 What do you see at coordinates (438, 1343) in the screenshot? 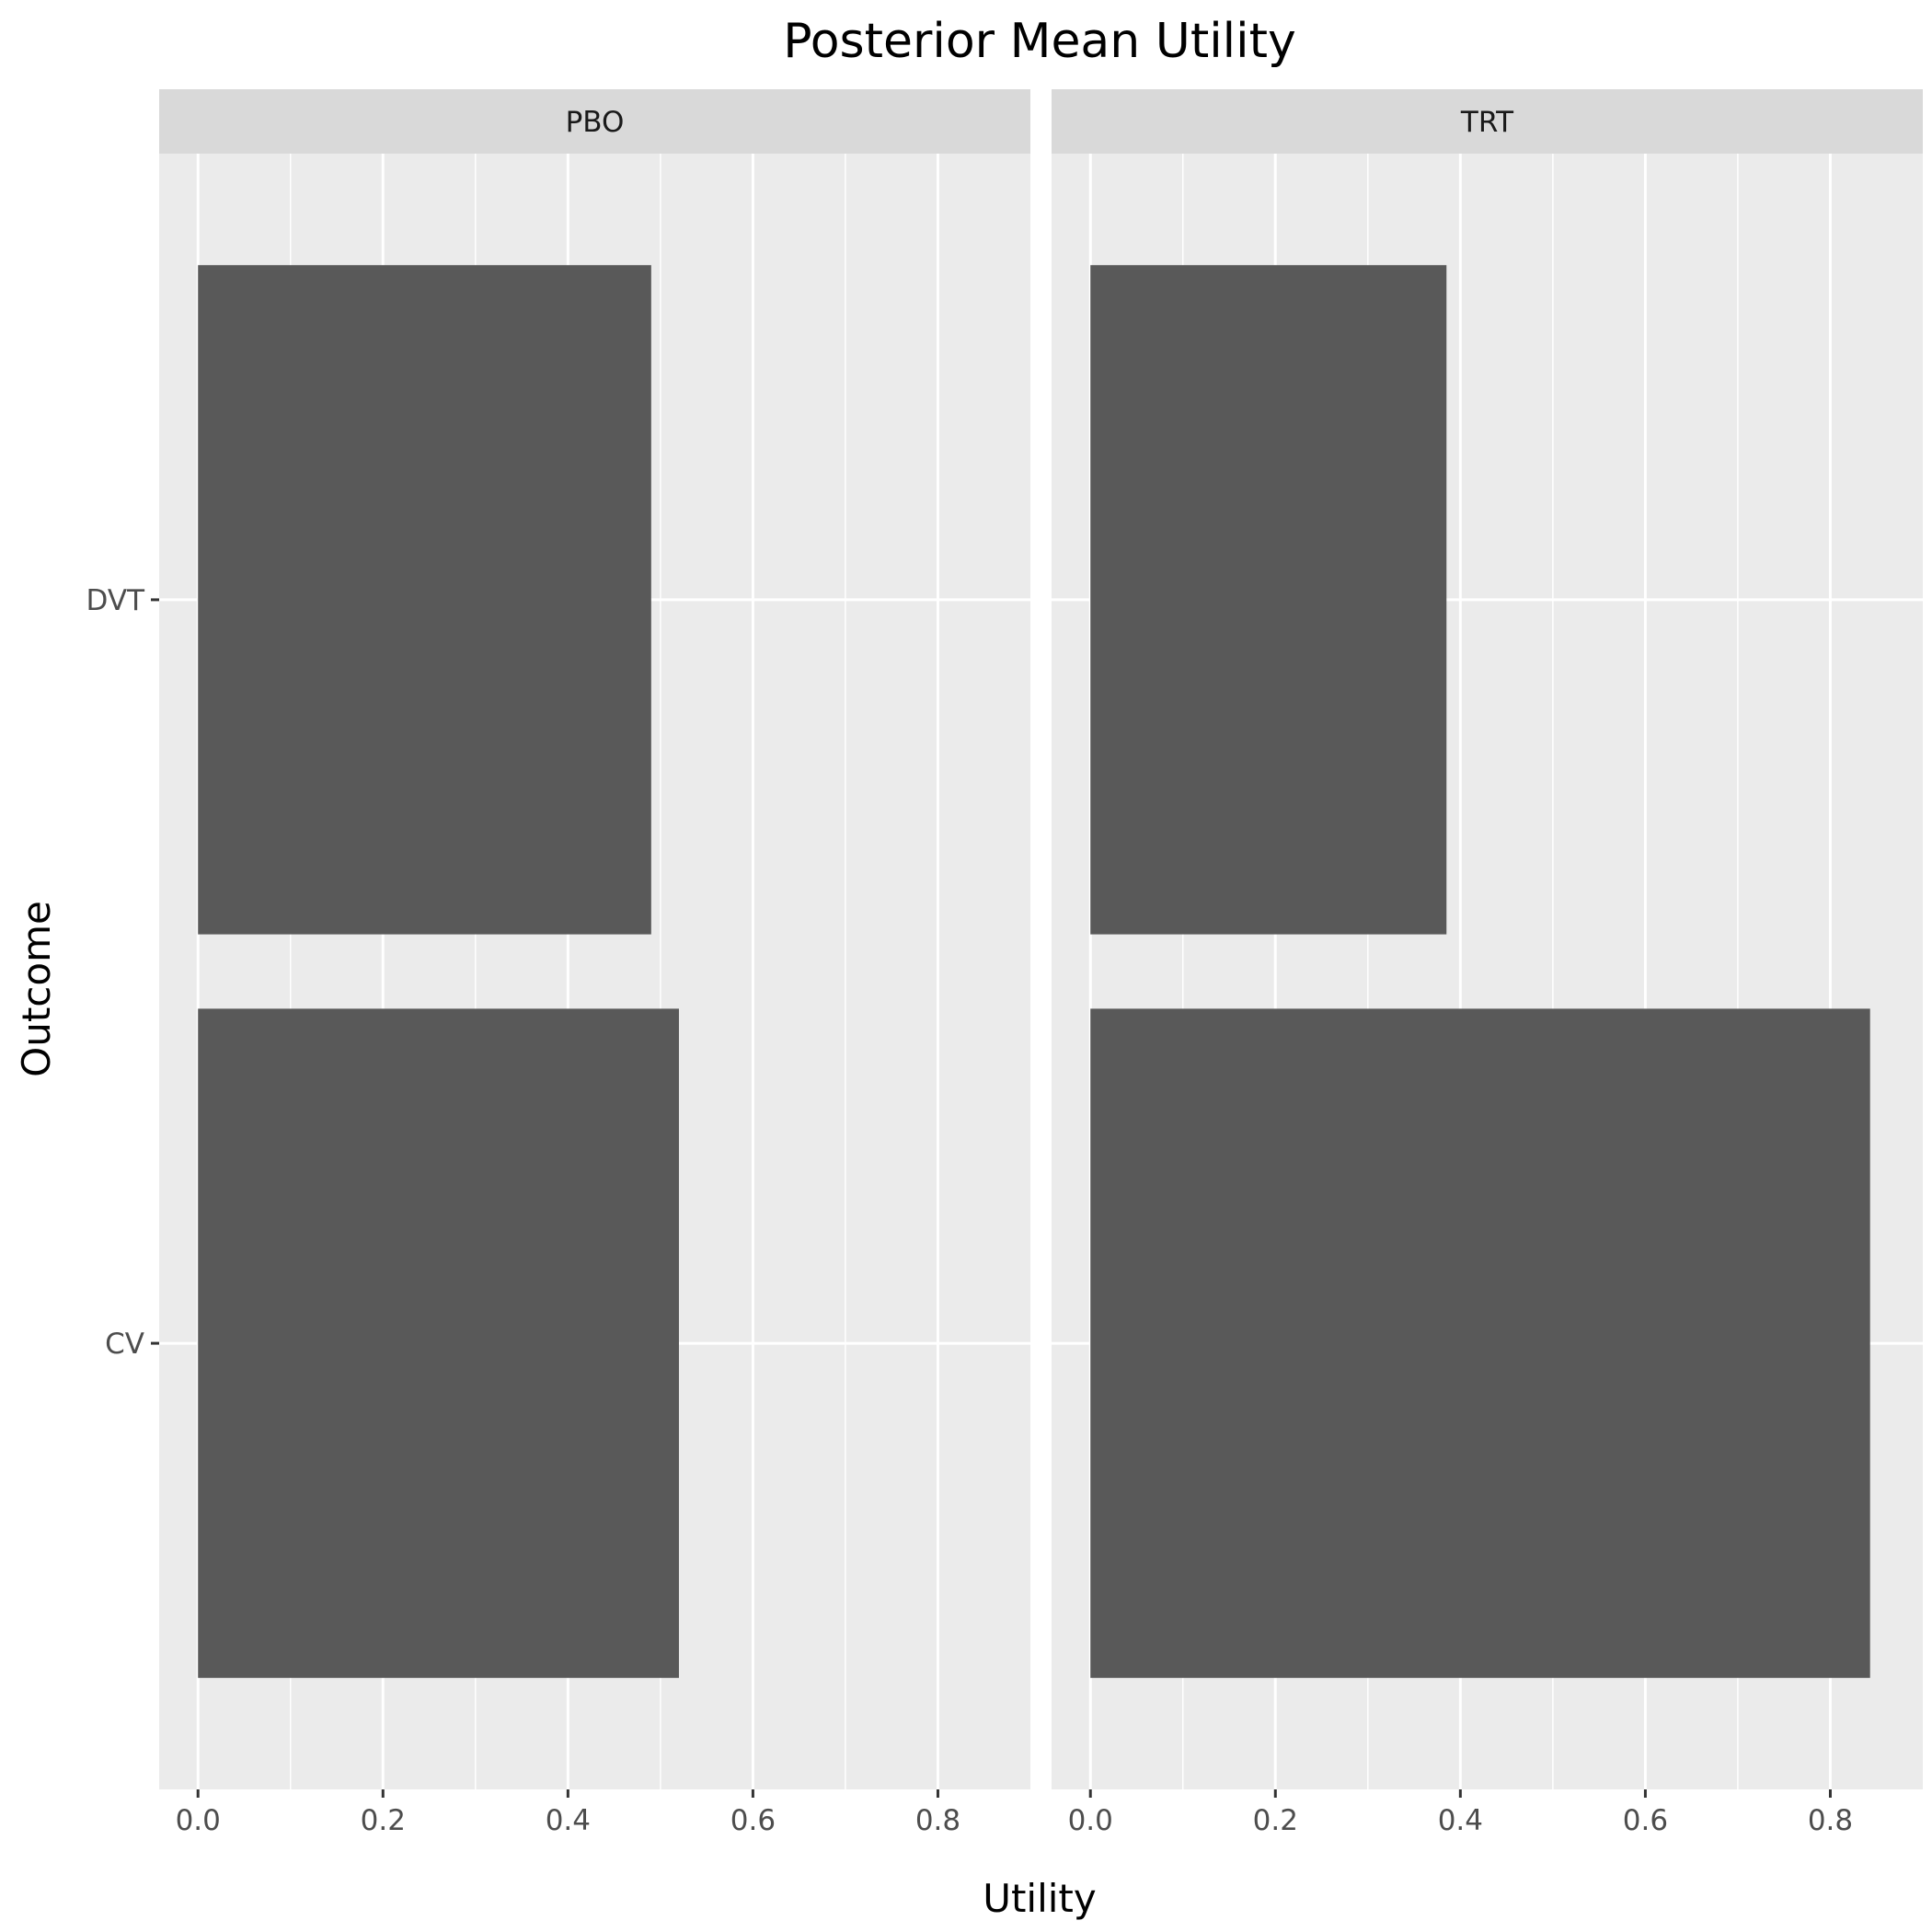
I see `bar-pbo-cv` at bounding box center [438, 1343].